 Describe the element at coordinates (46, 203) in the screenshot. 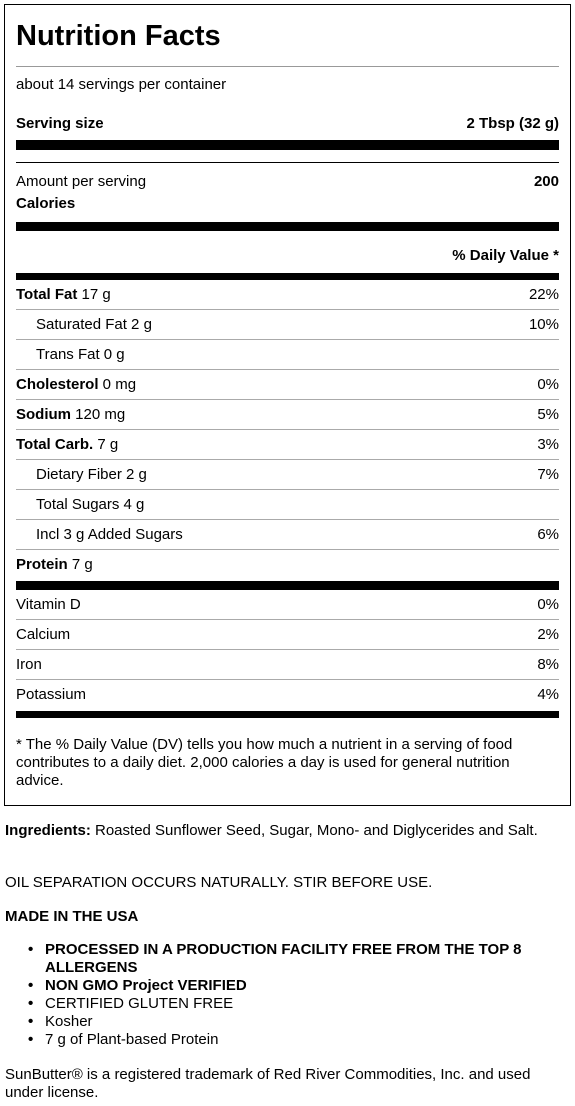

I see `calories-label: Calories` at that location.